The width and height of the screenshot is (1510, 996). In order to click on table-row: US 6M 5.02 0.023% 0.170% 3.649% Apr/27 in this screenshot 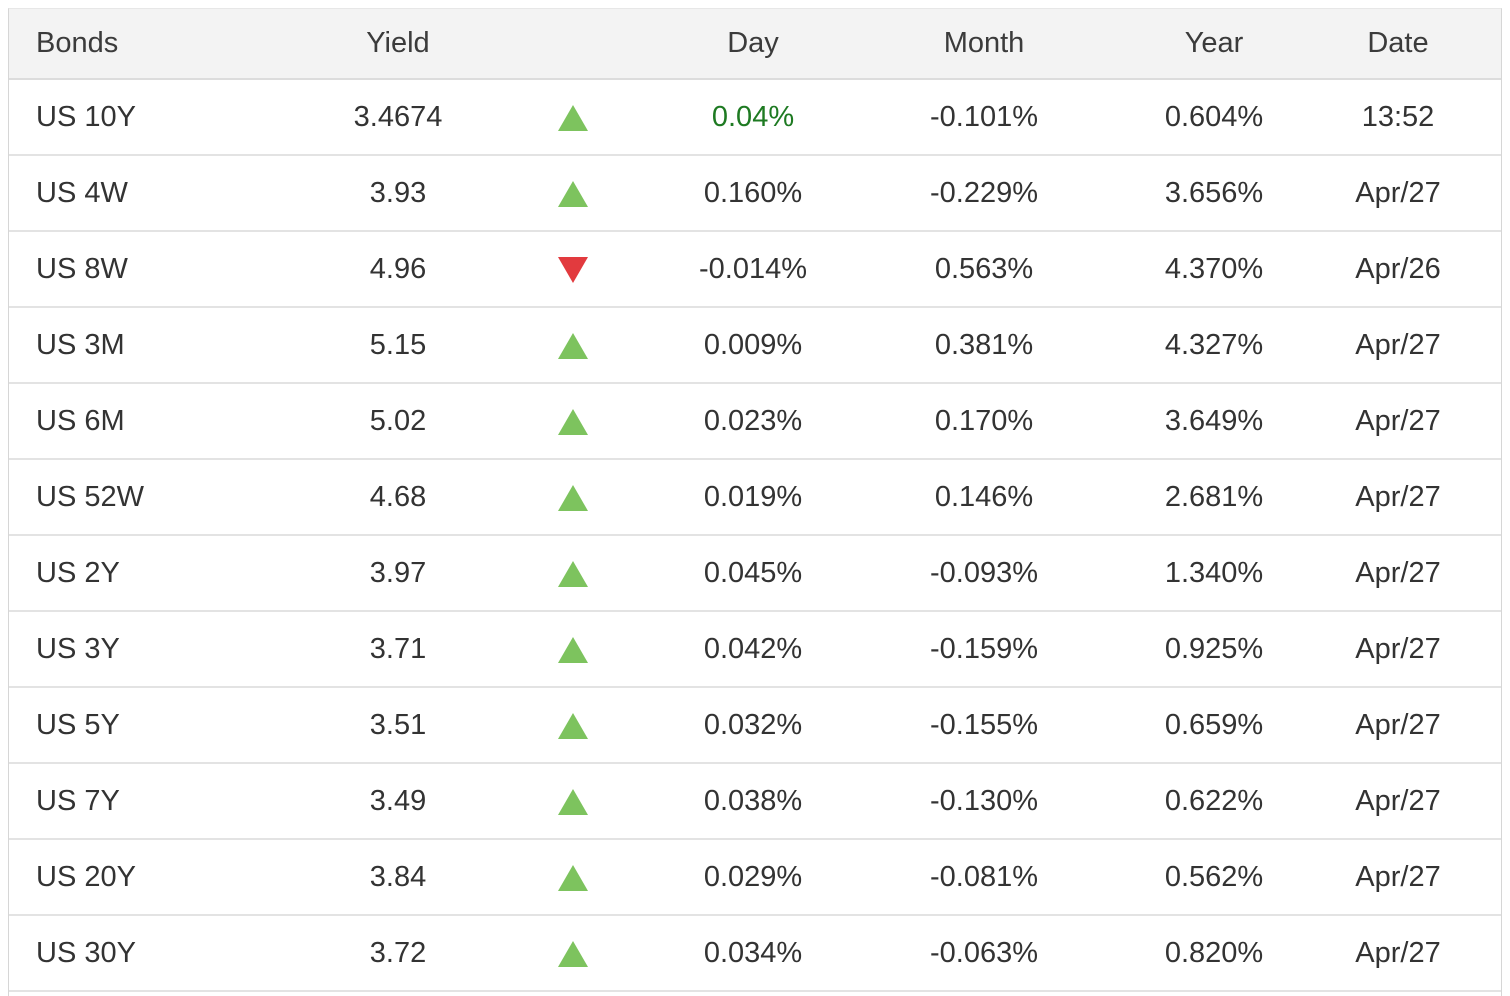, I will do `click(755, 421)`.